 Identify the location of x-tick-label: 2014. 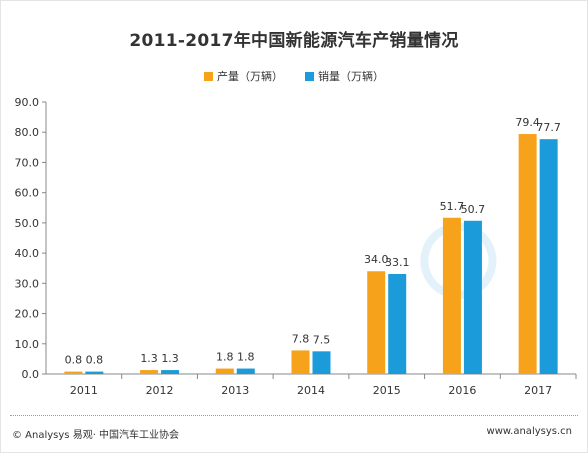
(311, 390).